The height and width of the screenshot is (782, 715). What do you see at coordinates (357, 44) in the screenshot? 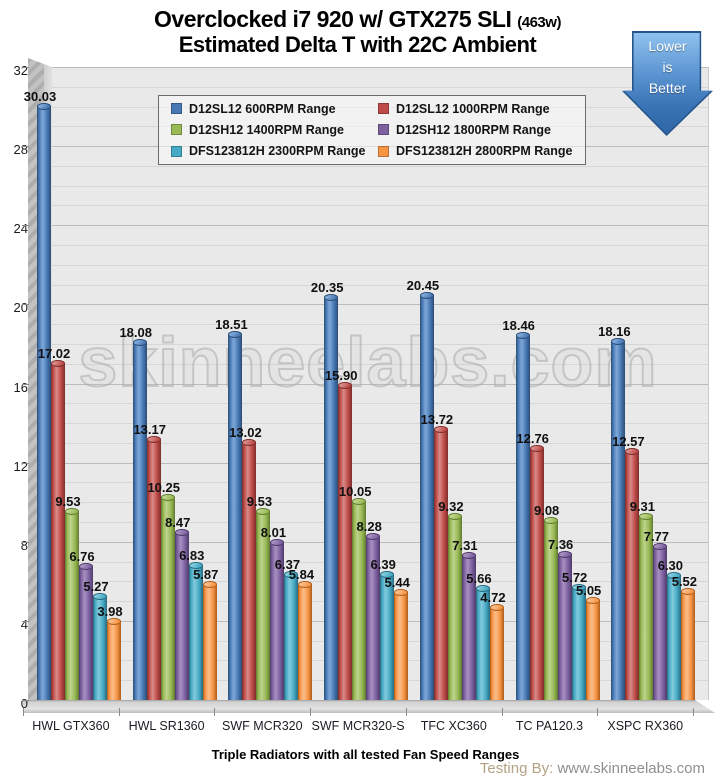
I see `chart-subtitle: Estimated Delta T with 22C Ambient` at bounding box center [357, 44].